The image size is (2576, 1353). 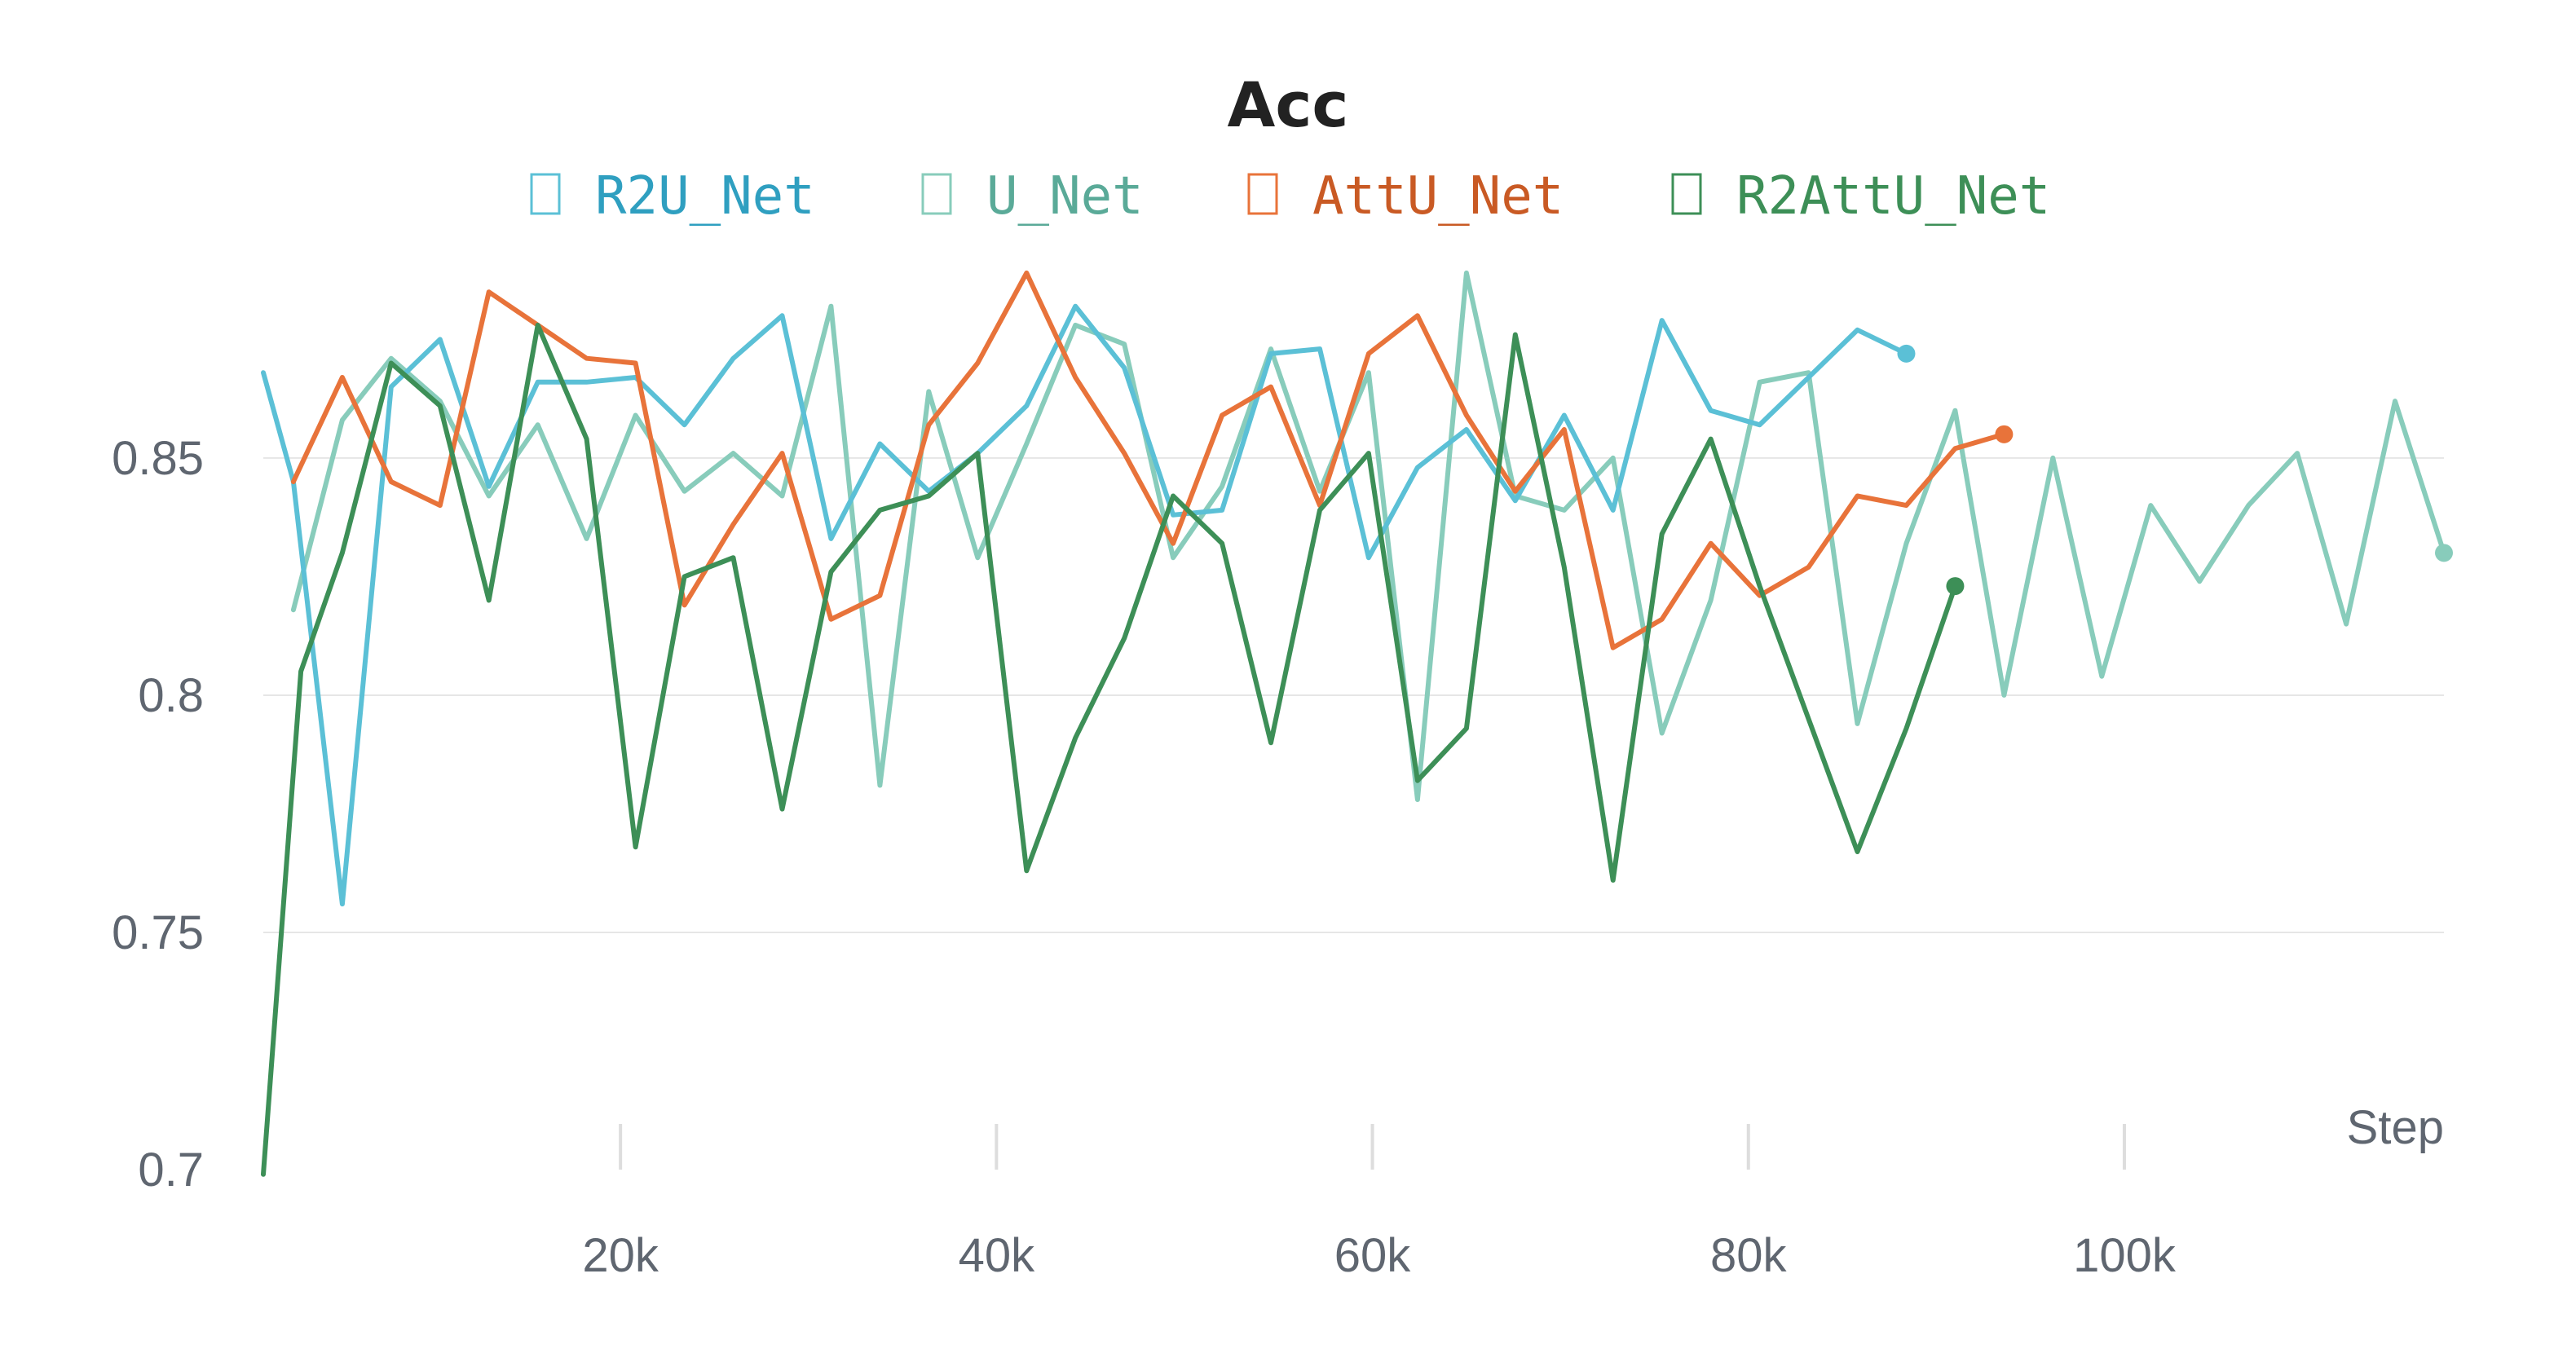 I want to click on x-tick-label-60k: 60k, so click(x=1373, y=1255).